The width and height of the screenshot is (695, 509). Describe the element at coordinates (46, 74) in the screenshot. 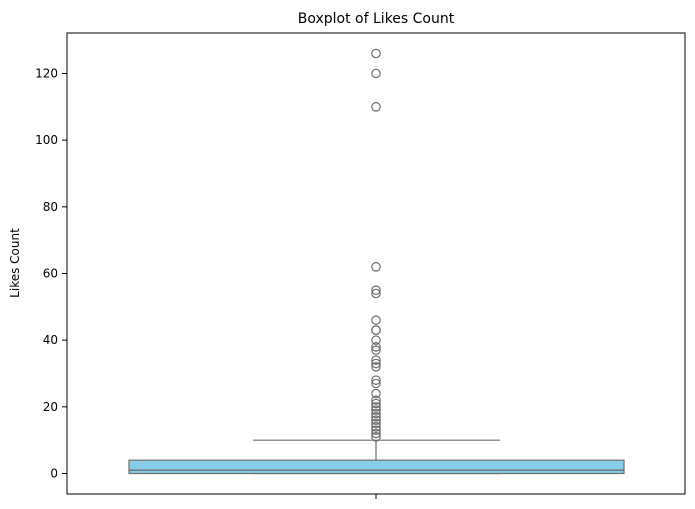

I see `y-tick-label: 120` at that location.